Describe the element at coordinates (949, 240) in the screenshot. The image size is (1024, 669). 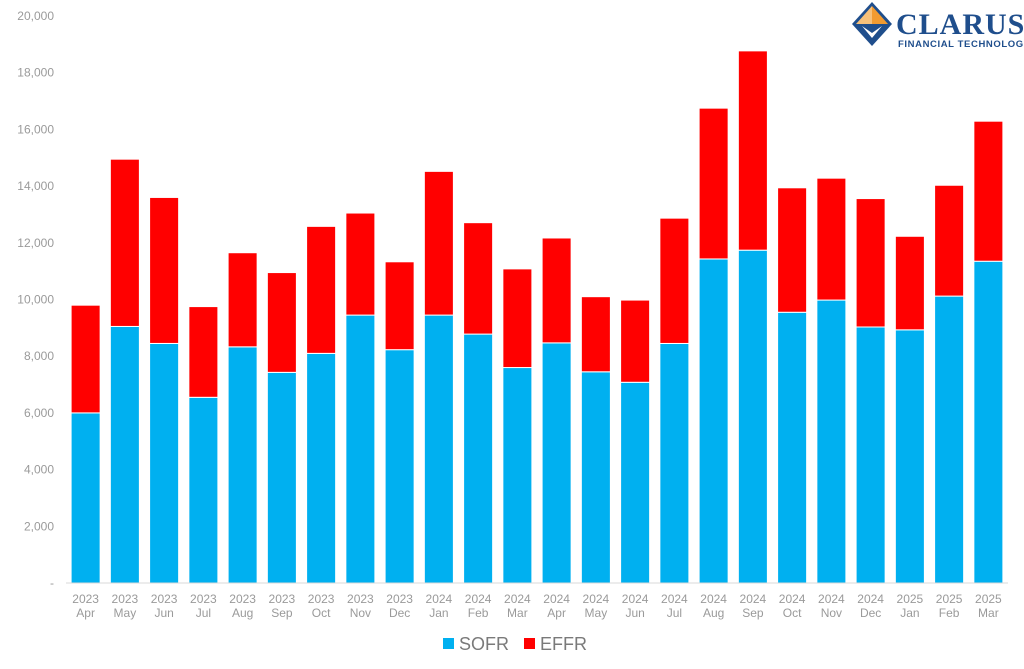
I see `bar-effr-2025-feb` at that location.